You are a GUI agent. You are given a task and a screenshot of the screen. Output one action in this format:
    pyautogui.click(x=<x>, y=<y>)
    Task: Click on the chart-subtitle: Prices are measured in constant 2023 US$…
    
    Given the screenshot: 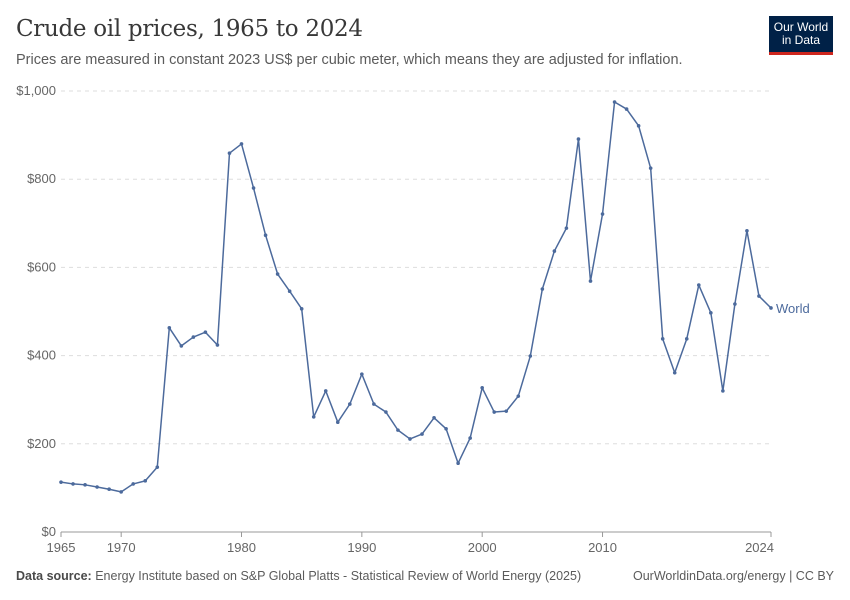 What is the action you would take?
    pyautogui.click(x=349, y=60)
    